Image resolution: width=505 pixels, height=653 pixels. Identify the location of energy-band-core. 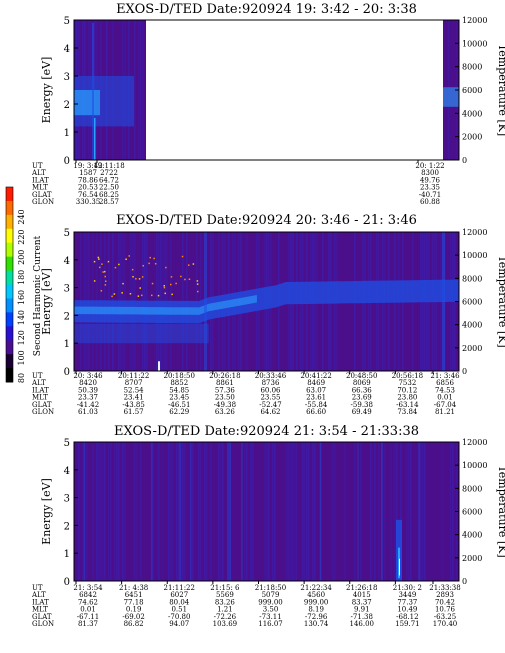
(165, 305).